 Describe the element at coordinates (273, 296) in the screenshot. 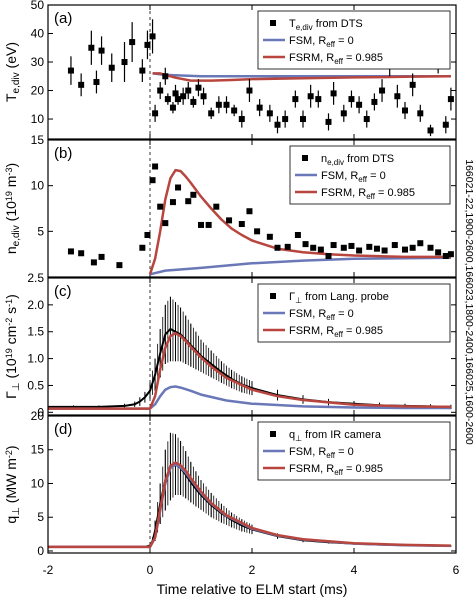

I see `legend-marker` at that location.